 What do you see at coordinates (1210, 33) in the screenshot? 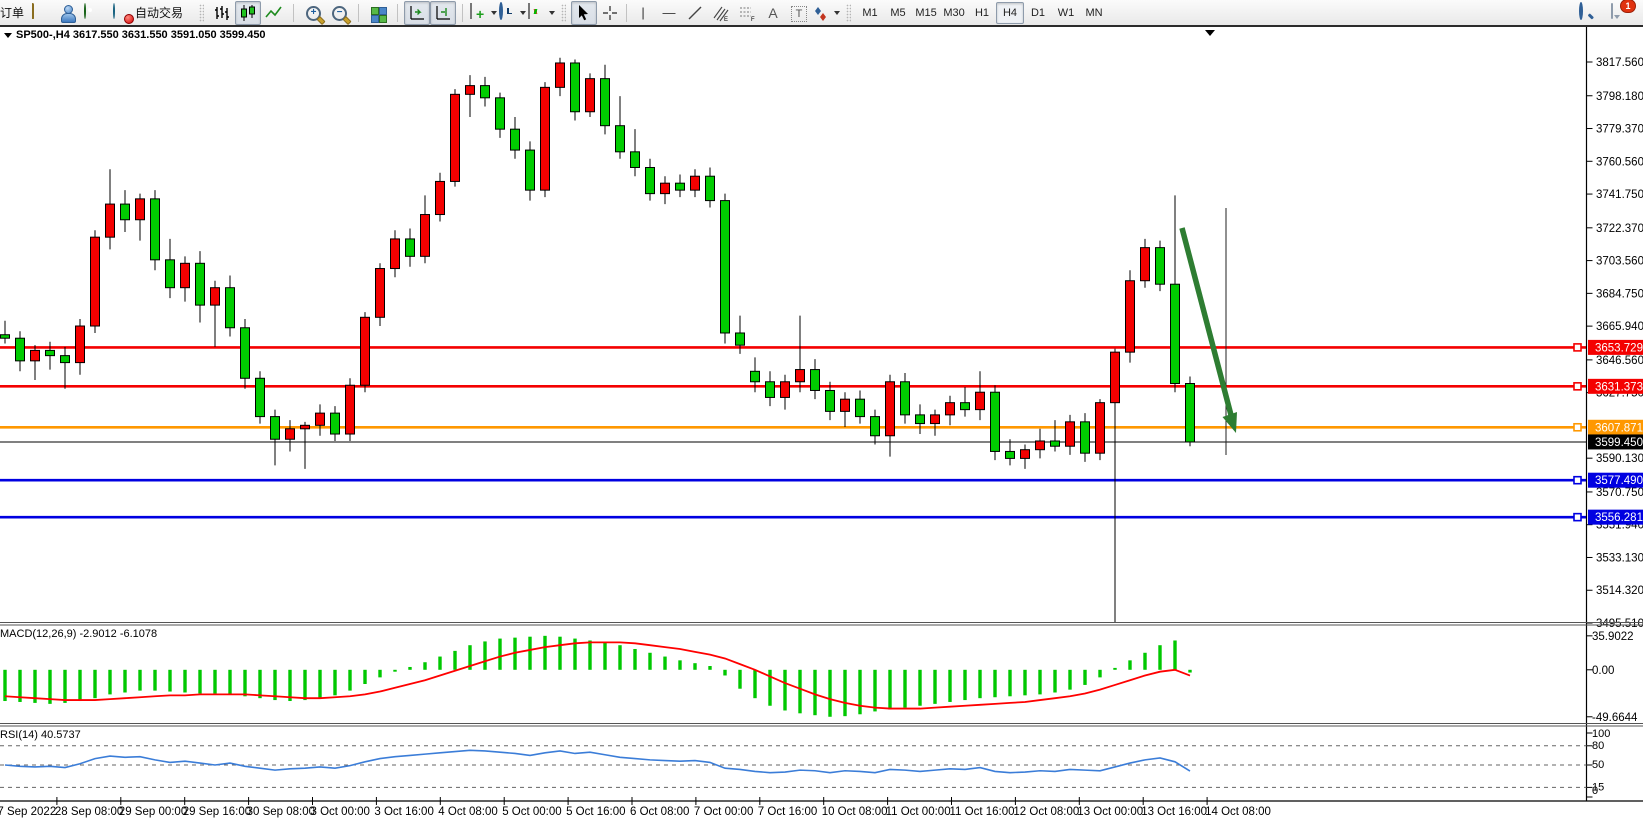
I see `chart-shift-marker` at bounding box center [1210, 33].